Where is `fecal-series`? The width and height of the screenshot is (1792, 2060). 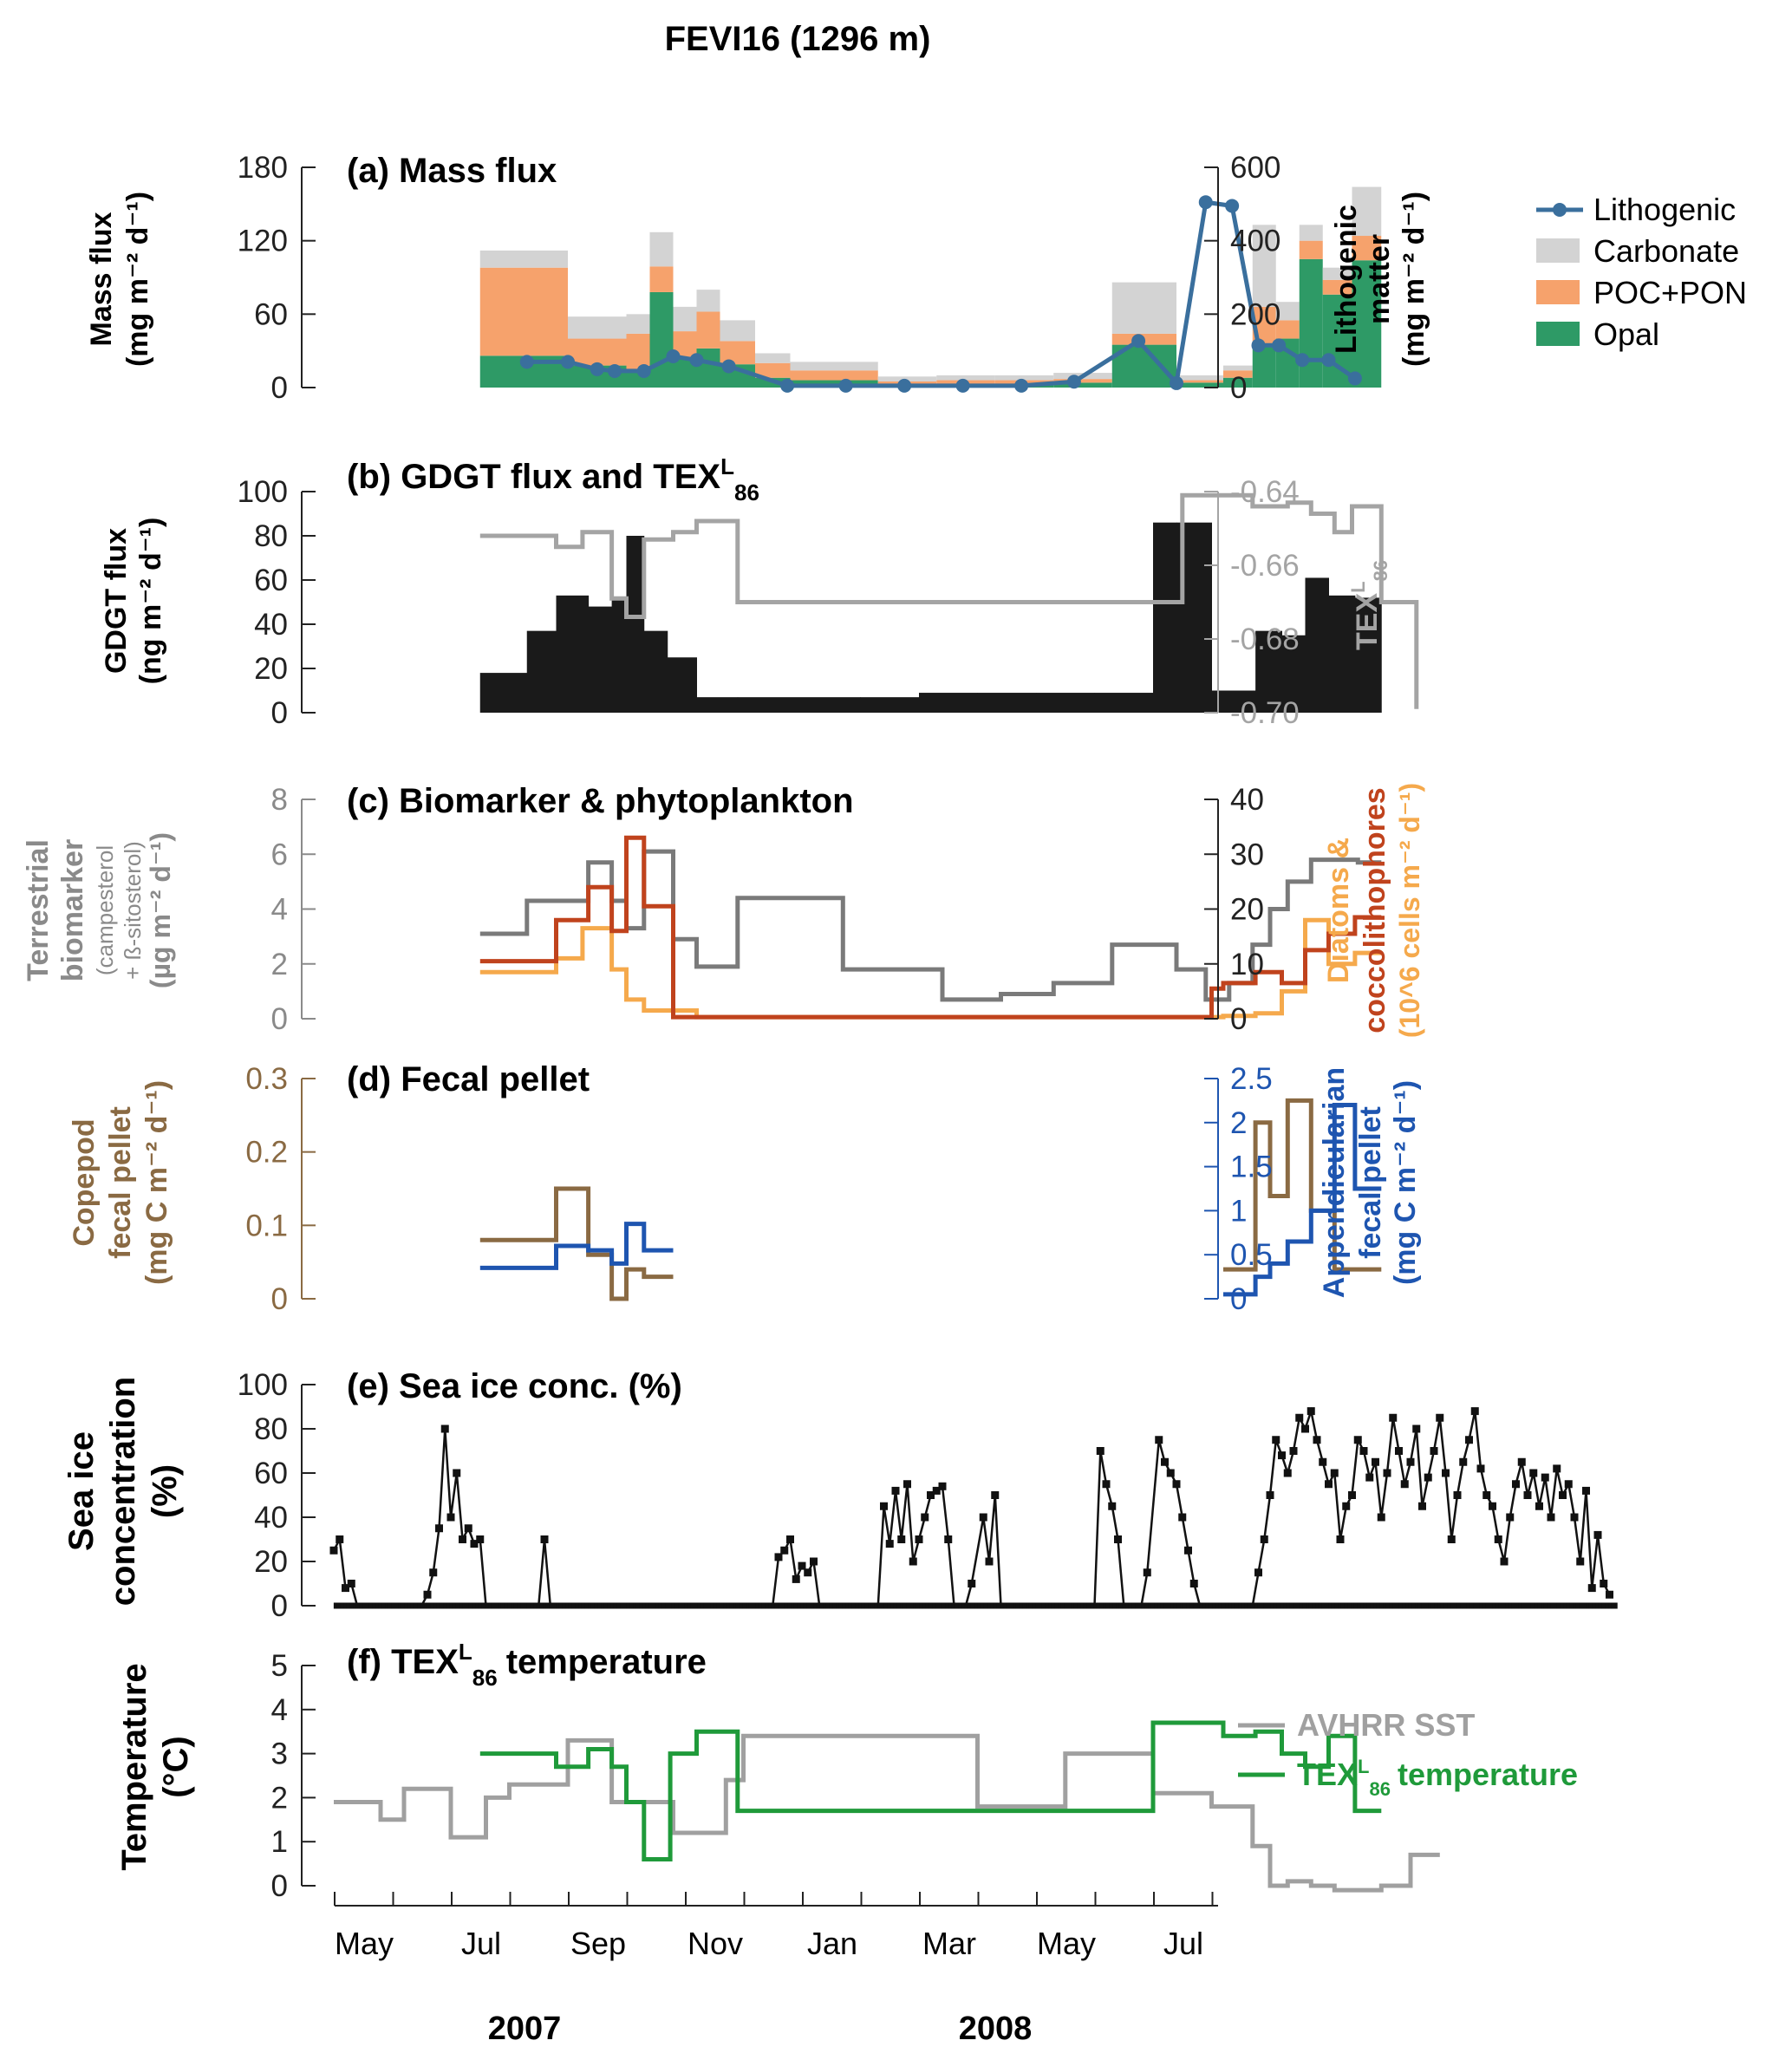 fecal-series is located at coordinates (930, 1199).